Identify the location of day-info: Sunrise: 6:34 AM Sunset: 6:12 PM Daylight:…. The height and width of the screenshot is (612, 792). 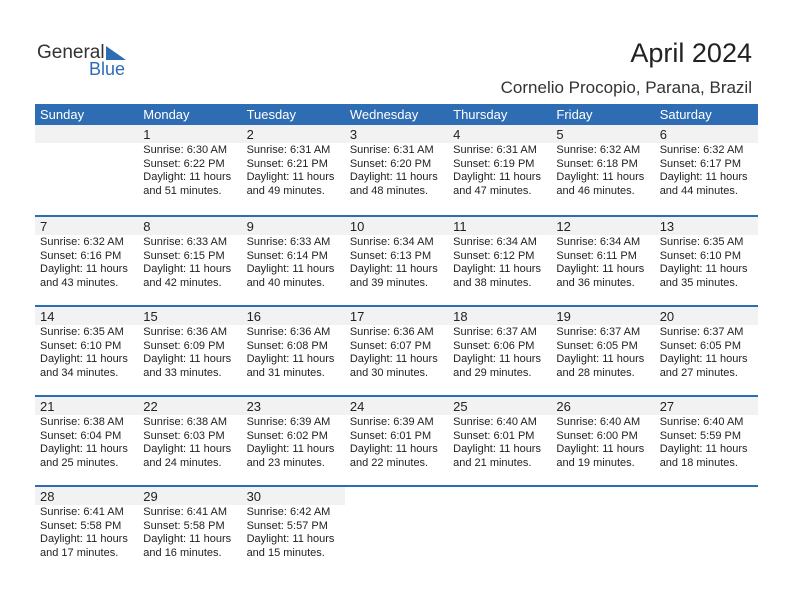
(499, 262).